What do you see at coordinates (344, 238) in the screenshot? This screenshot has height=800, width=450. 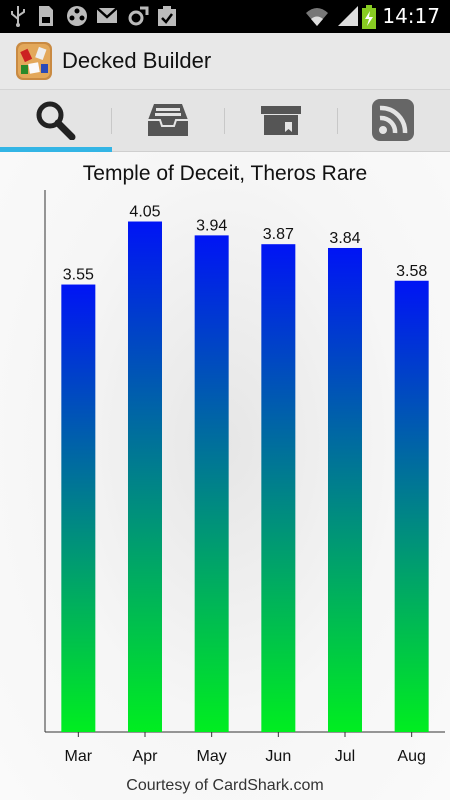 I see `data-label: 3.84` at bounding box center [344, 238].